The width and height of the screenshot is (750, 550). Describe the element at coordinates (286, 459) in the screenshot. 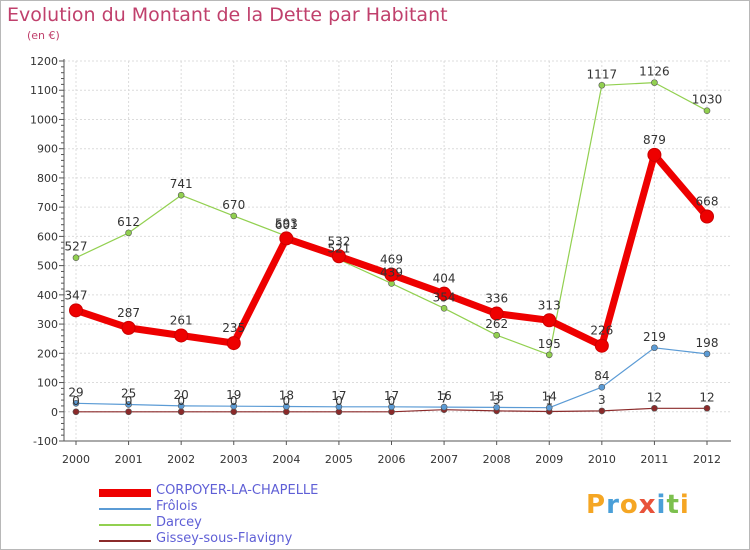

I see `x-tick-label: 2004` at that location.